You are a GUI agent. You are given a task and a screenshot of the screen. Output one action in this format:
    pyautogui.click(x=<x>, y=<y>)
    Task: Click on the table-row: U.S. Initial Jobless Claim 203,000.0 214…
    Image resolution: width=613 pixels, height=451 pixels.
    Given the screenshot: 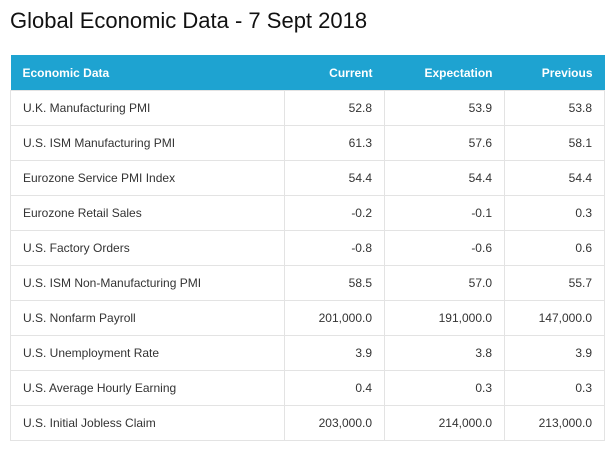 What is the action you would take?
    pyautogui.click(x=307, y=423)
    